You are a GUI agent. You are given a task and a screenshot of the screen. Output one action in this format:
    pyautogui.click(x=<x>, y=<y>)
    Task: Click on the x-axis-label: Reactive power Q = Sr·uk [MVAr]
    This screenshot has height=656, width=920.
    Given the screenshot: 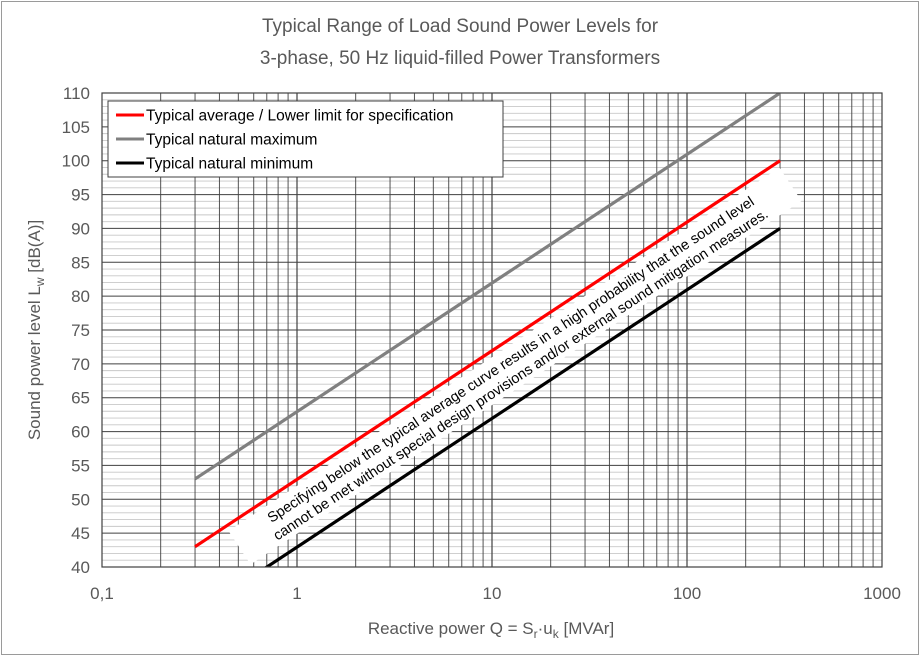 What is the action you would take?
    pyautogui.click(x=491, y=630)
    